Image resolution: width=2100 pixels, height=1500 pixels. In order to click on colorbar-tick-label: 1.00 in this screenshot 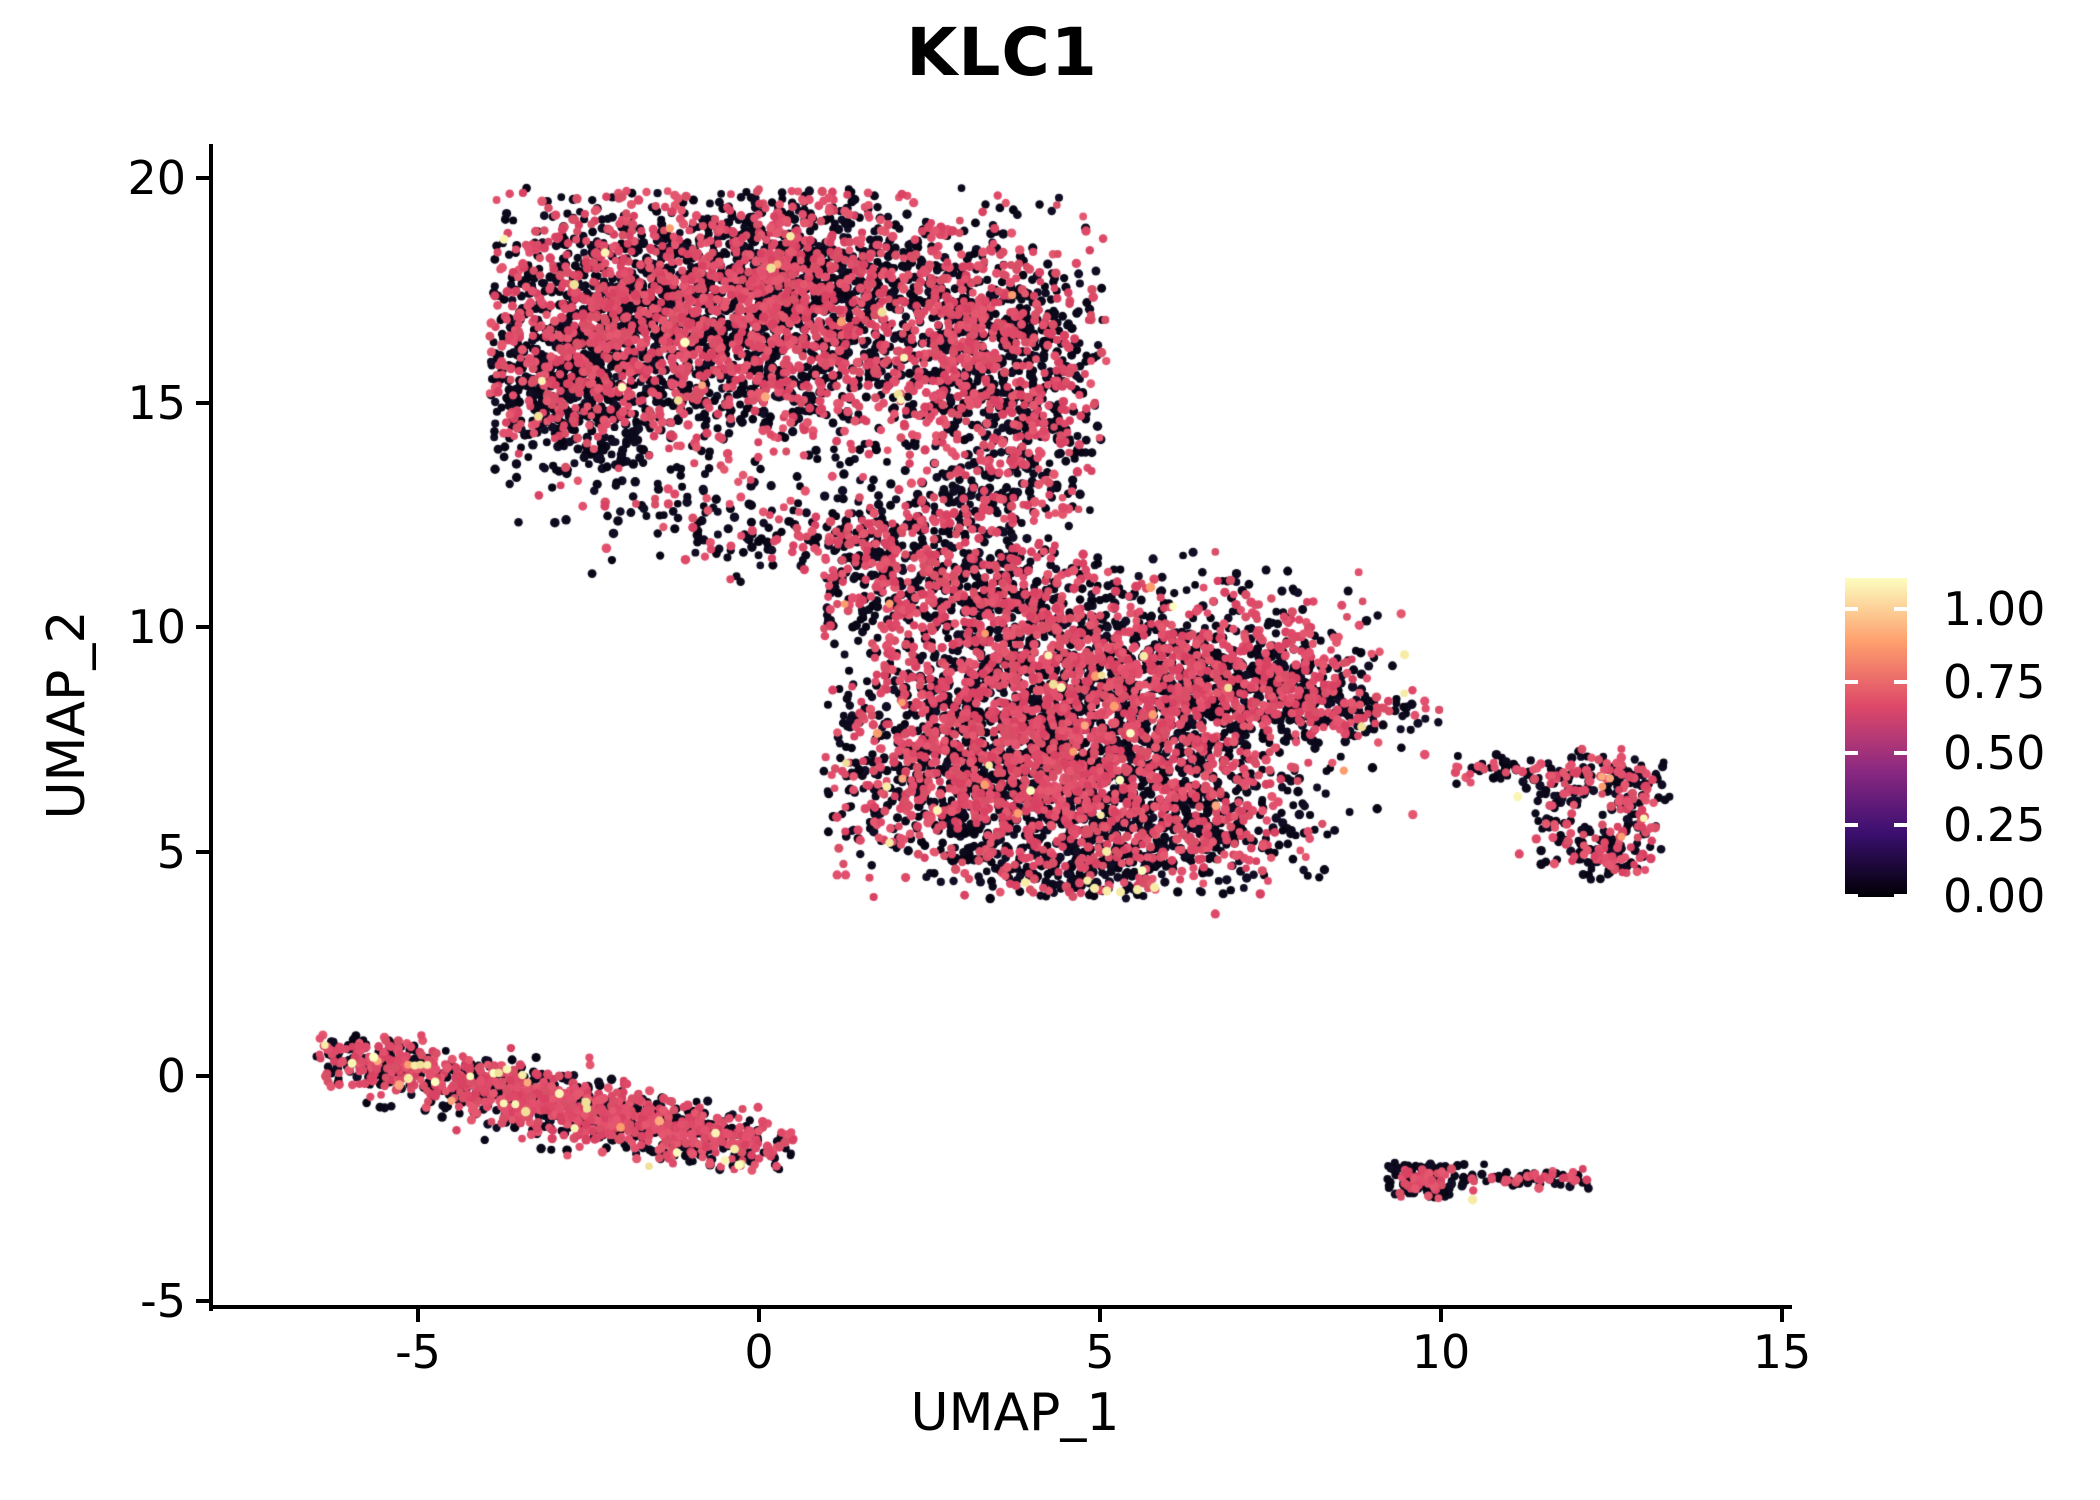, I will do `click(1994, 608)`.